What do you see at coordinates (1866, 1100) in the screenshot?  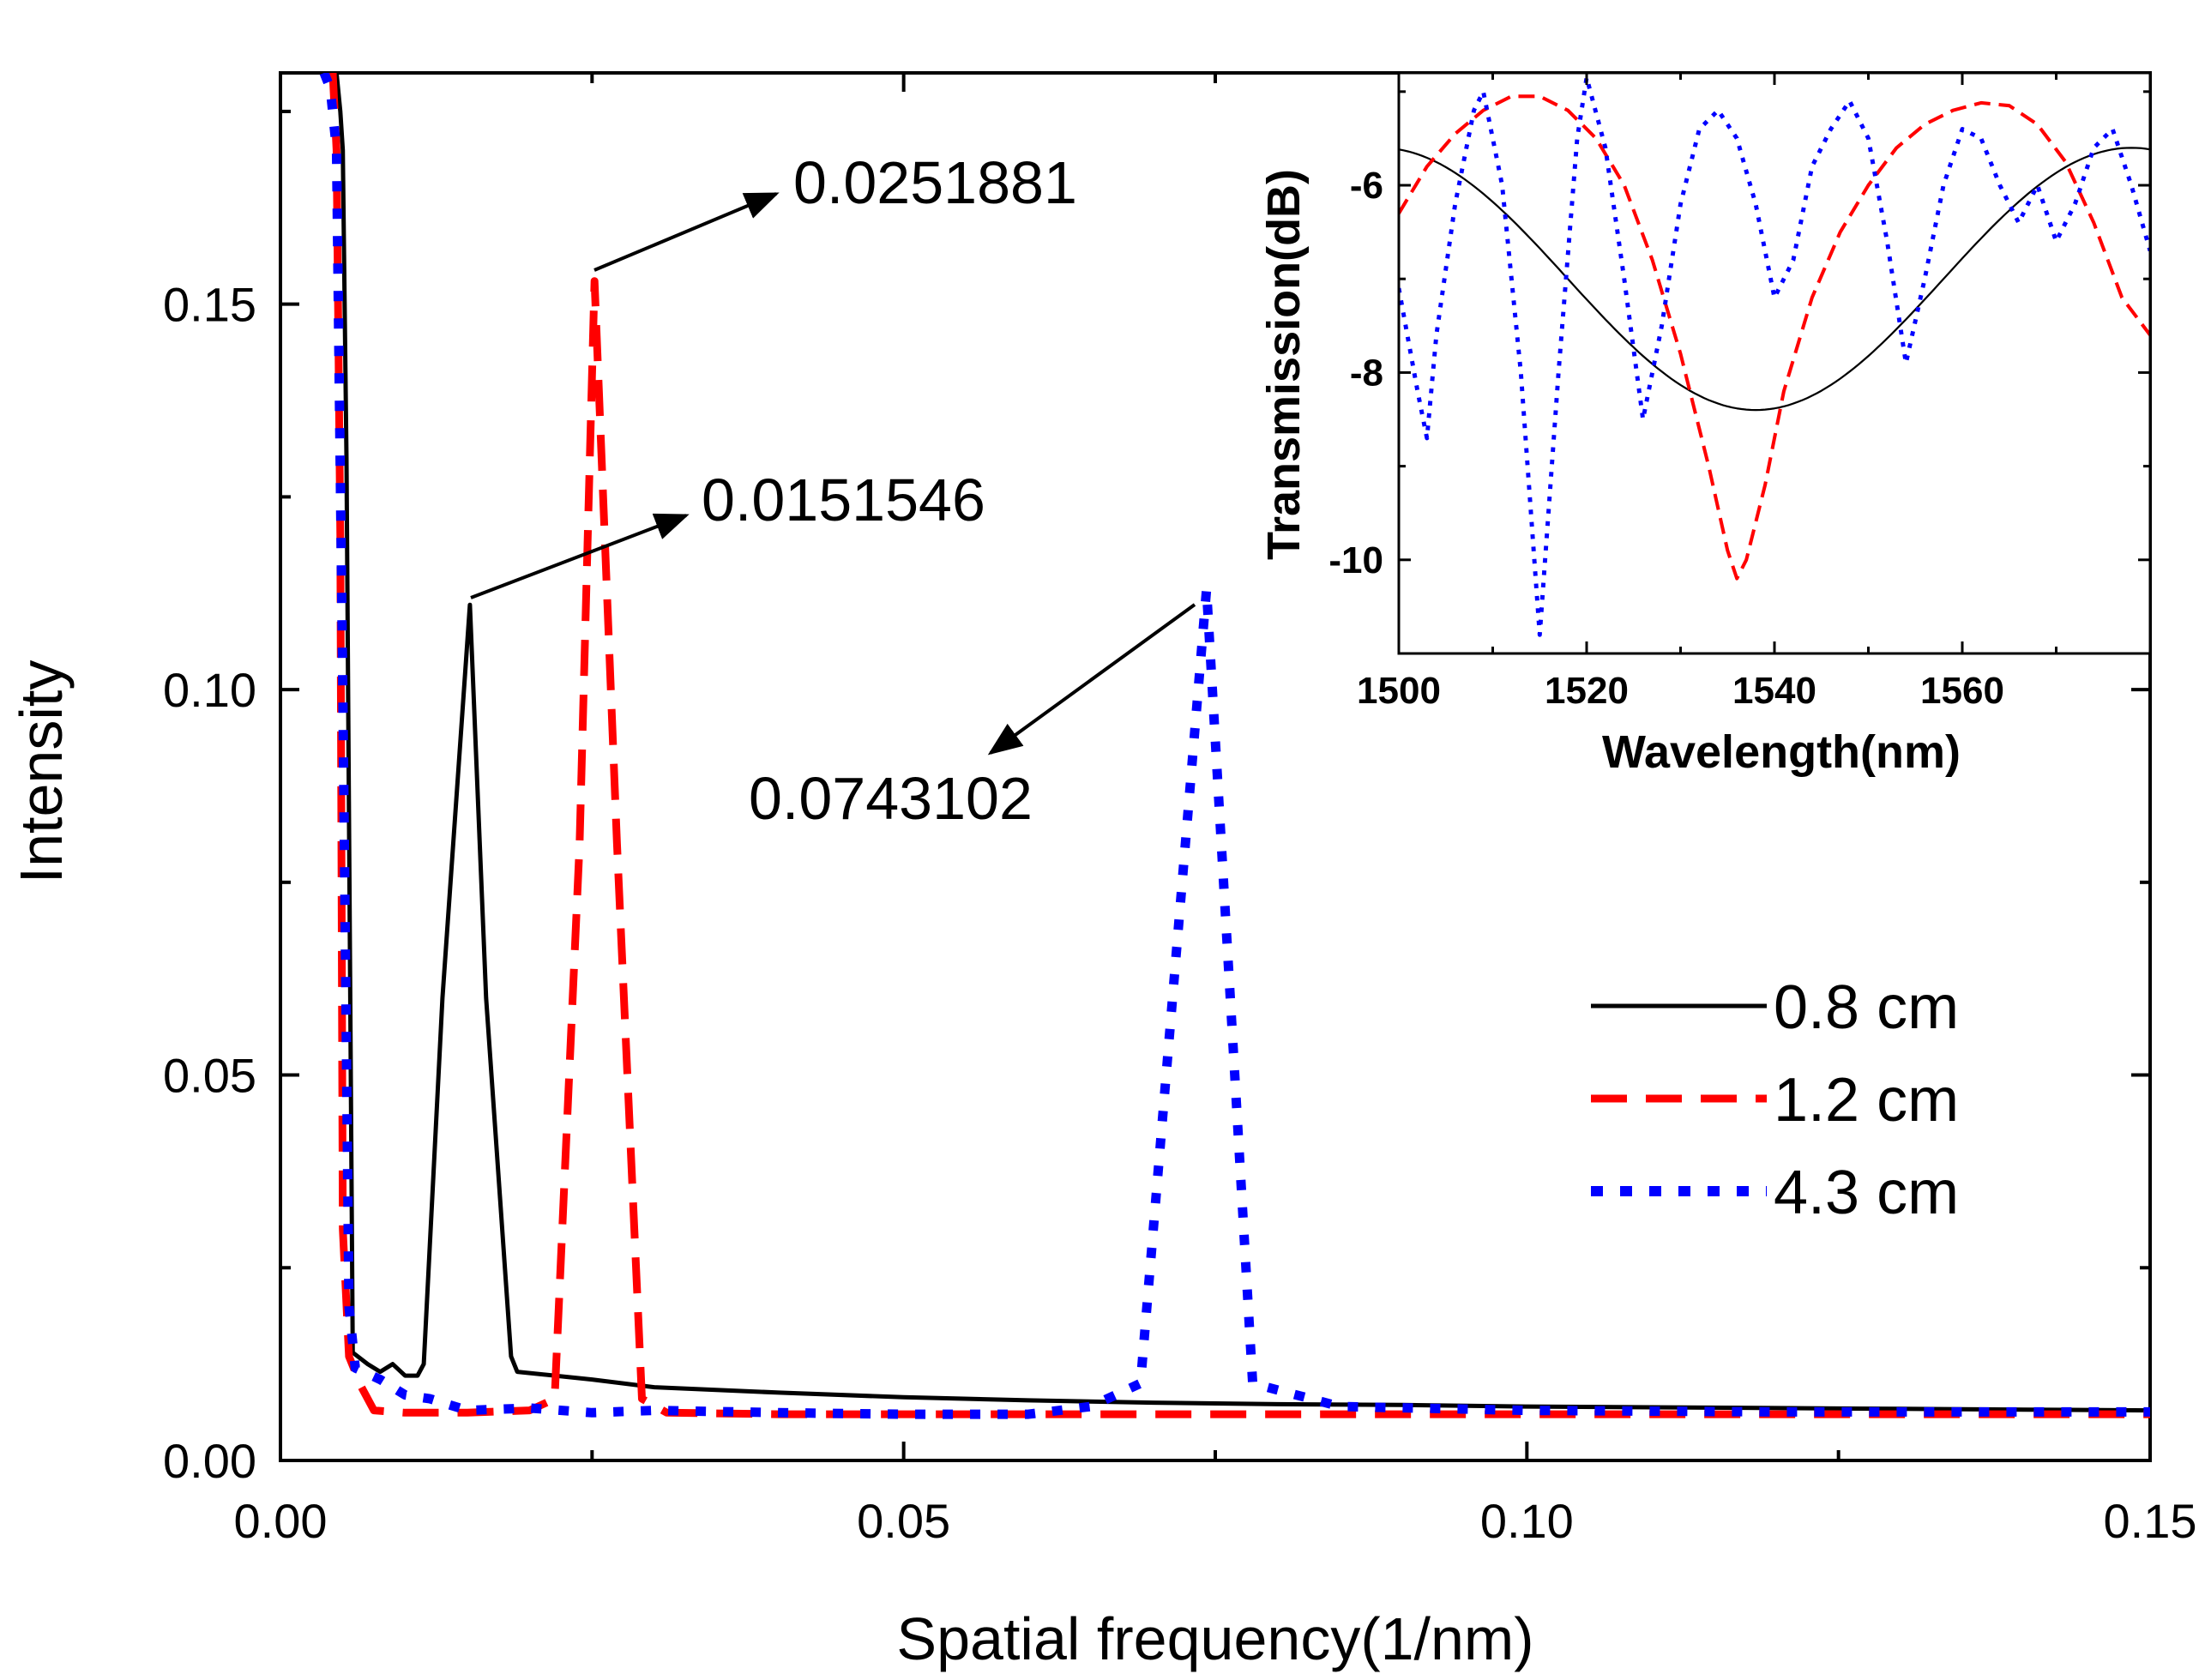 I see `legend-label-1-2cm: 1.2 cm` at bounding box center [1866, 1100].